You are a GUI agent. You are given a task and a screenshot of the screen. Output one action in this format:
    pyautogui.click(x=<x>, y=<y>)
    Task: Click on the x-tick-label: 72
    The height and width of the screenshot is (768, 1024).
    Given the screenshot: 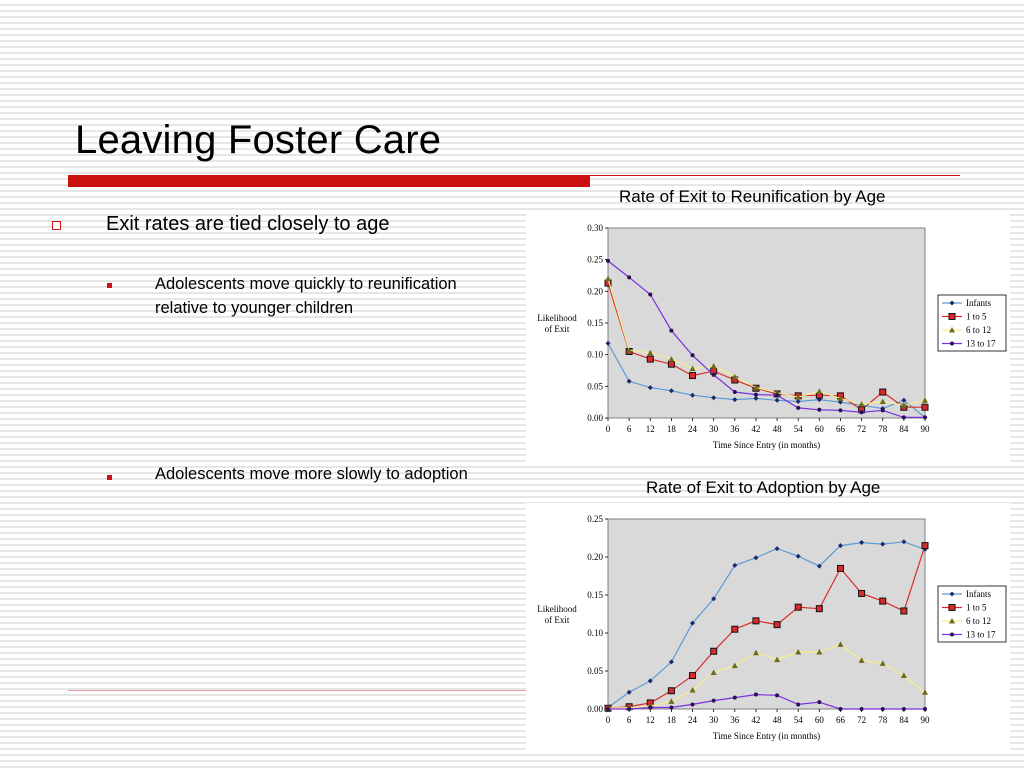 What is the action you would take?
    pyautogui.click(x=861, y=429)
    